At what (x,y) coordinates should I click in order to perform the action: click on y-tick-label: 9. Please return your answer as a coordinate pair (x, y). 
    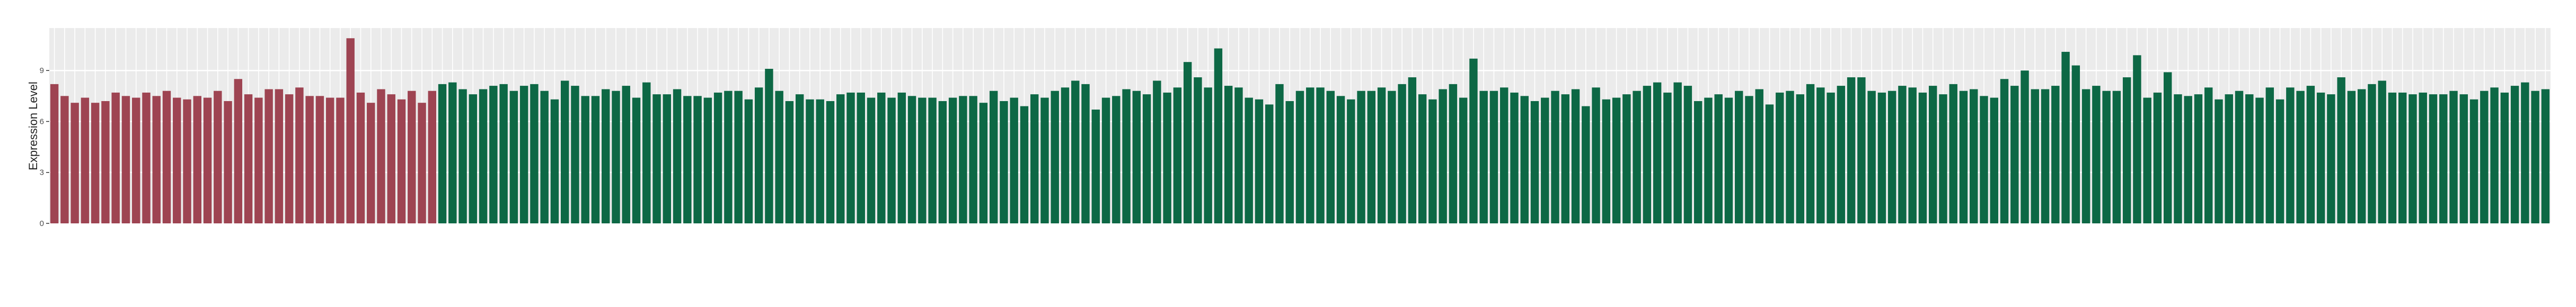
    Looking at the image, I should click on (42, 70).